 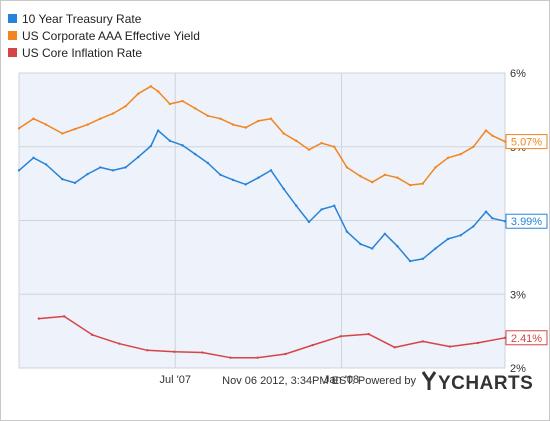 I want to click on ycharts-logo-mark, so click(x=429, y=377).